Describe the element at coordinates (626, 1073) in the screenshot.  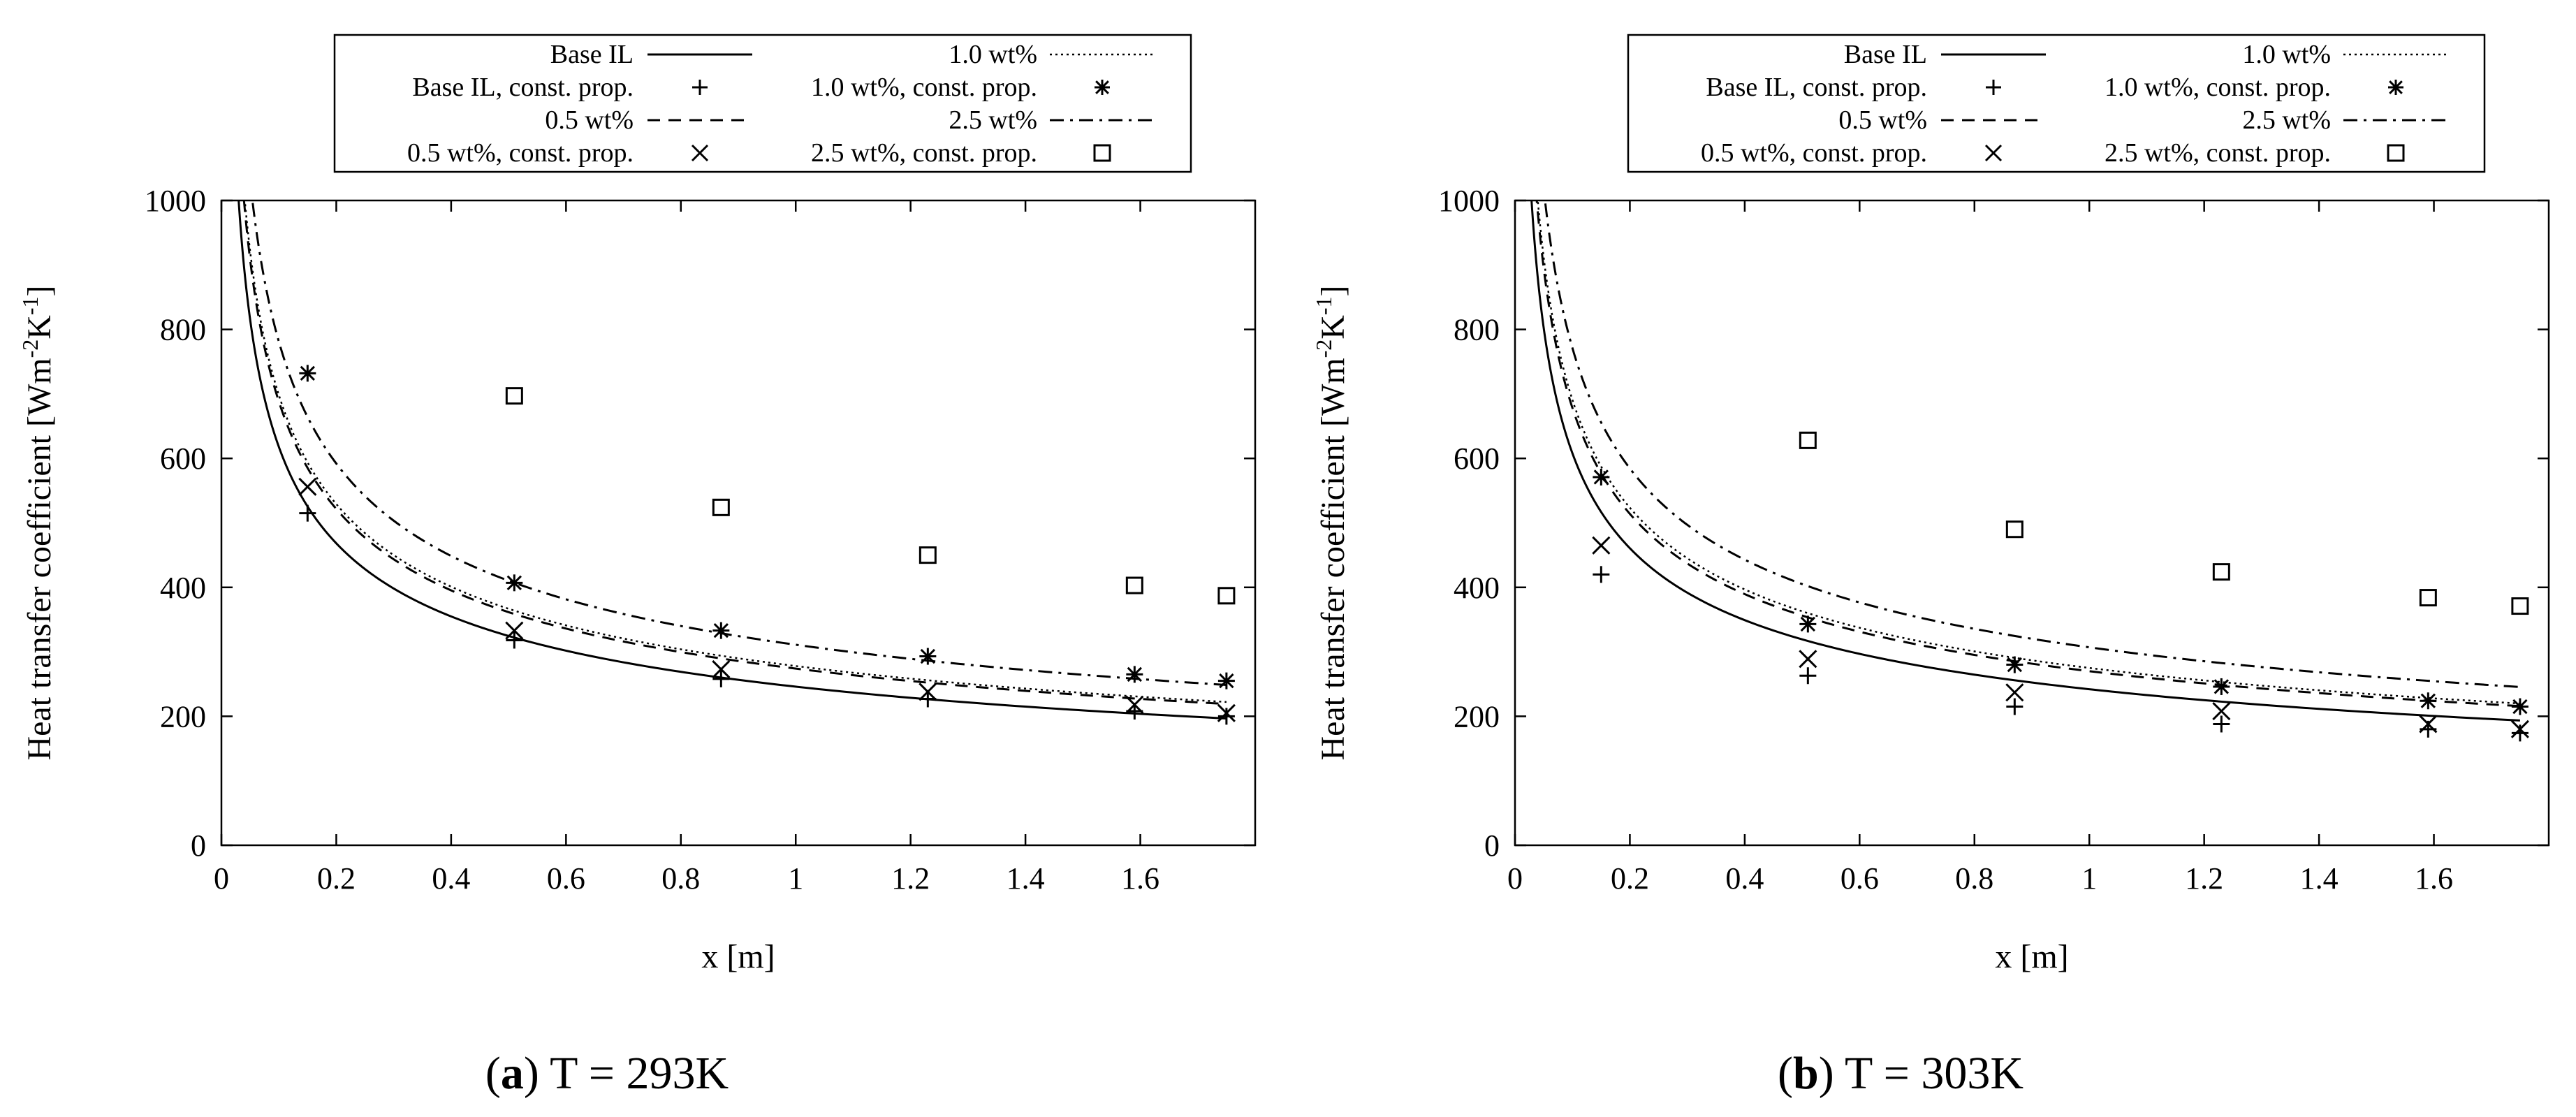
I see `caption-text: ) T = 293K` at that location.